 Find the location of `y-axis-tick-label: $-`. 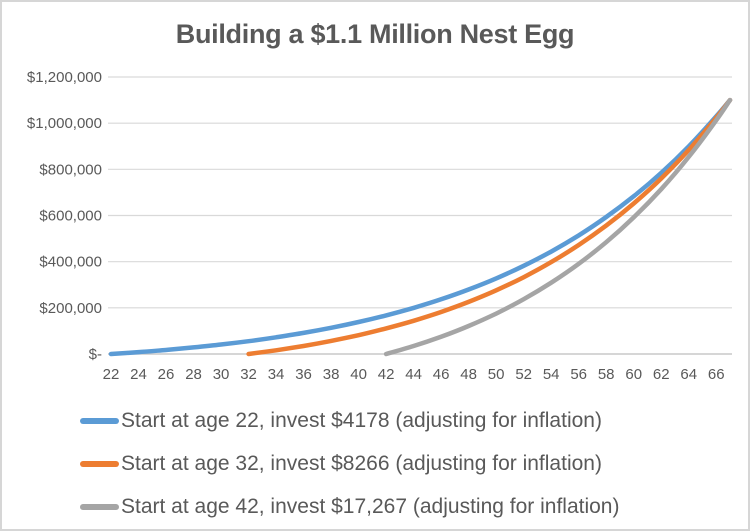

y-axis-tick-label: $- is located at coordinates (95, 354).